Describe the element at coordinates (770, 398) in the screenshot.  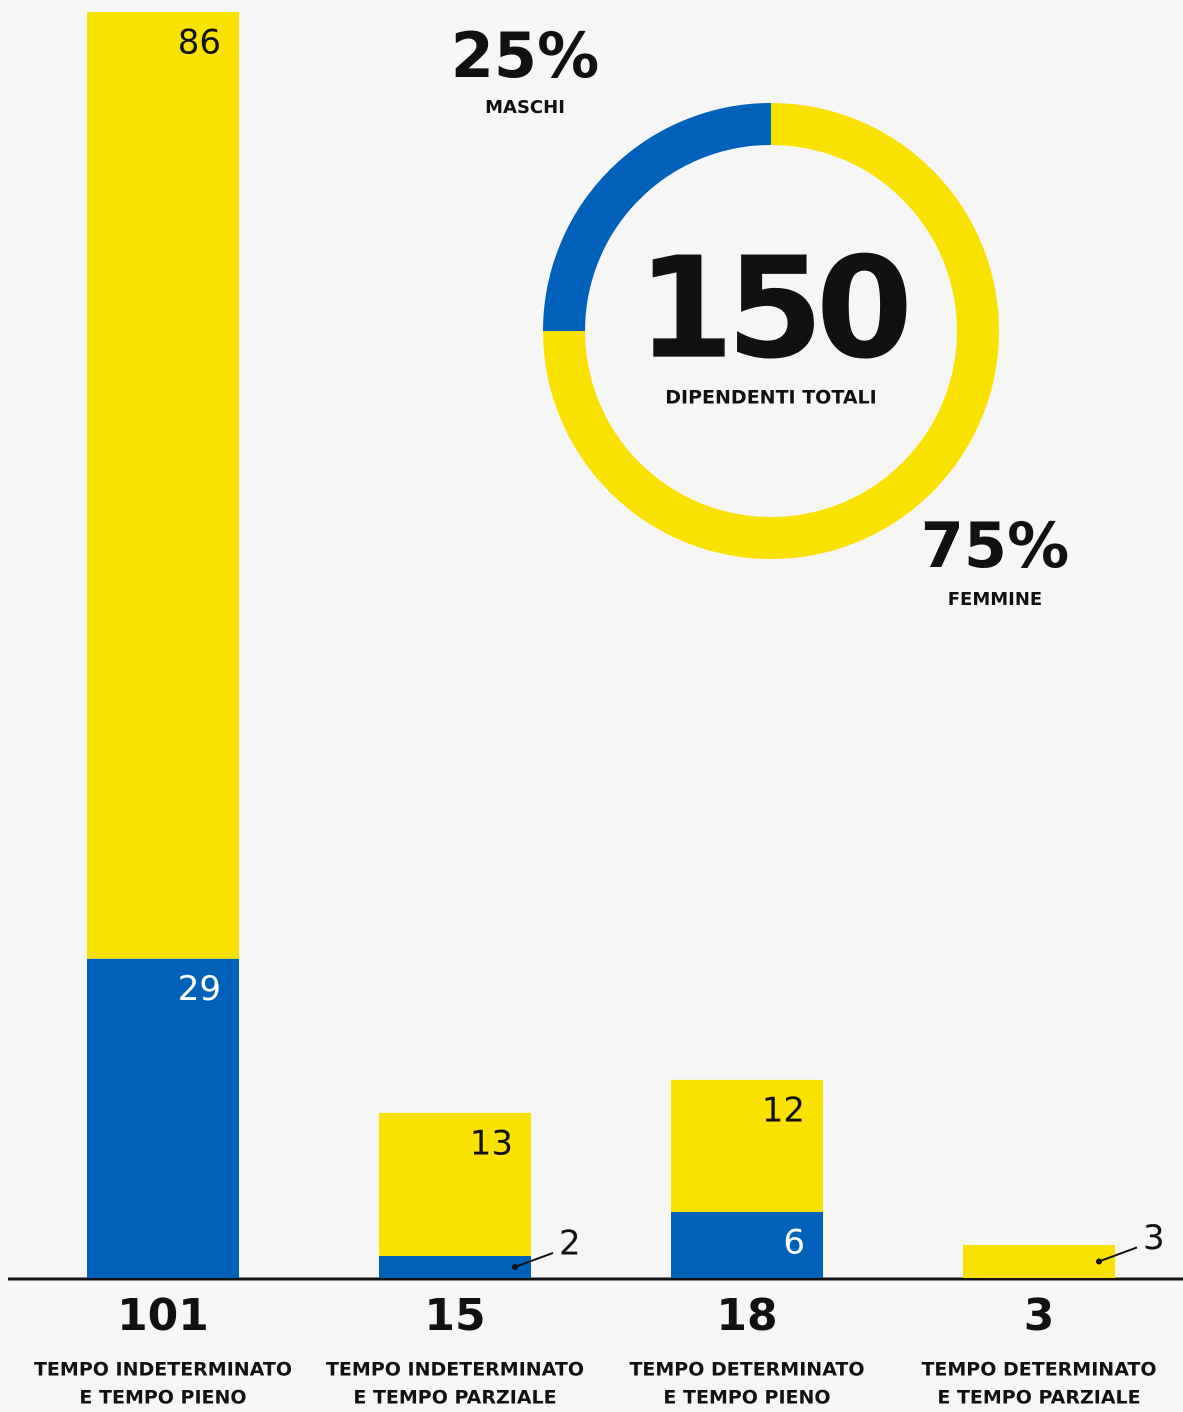
I see `center-label: DIPENDENTI TOTALI` at that location.